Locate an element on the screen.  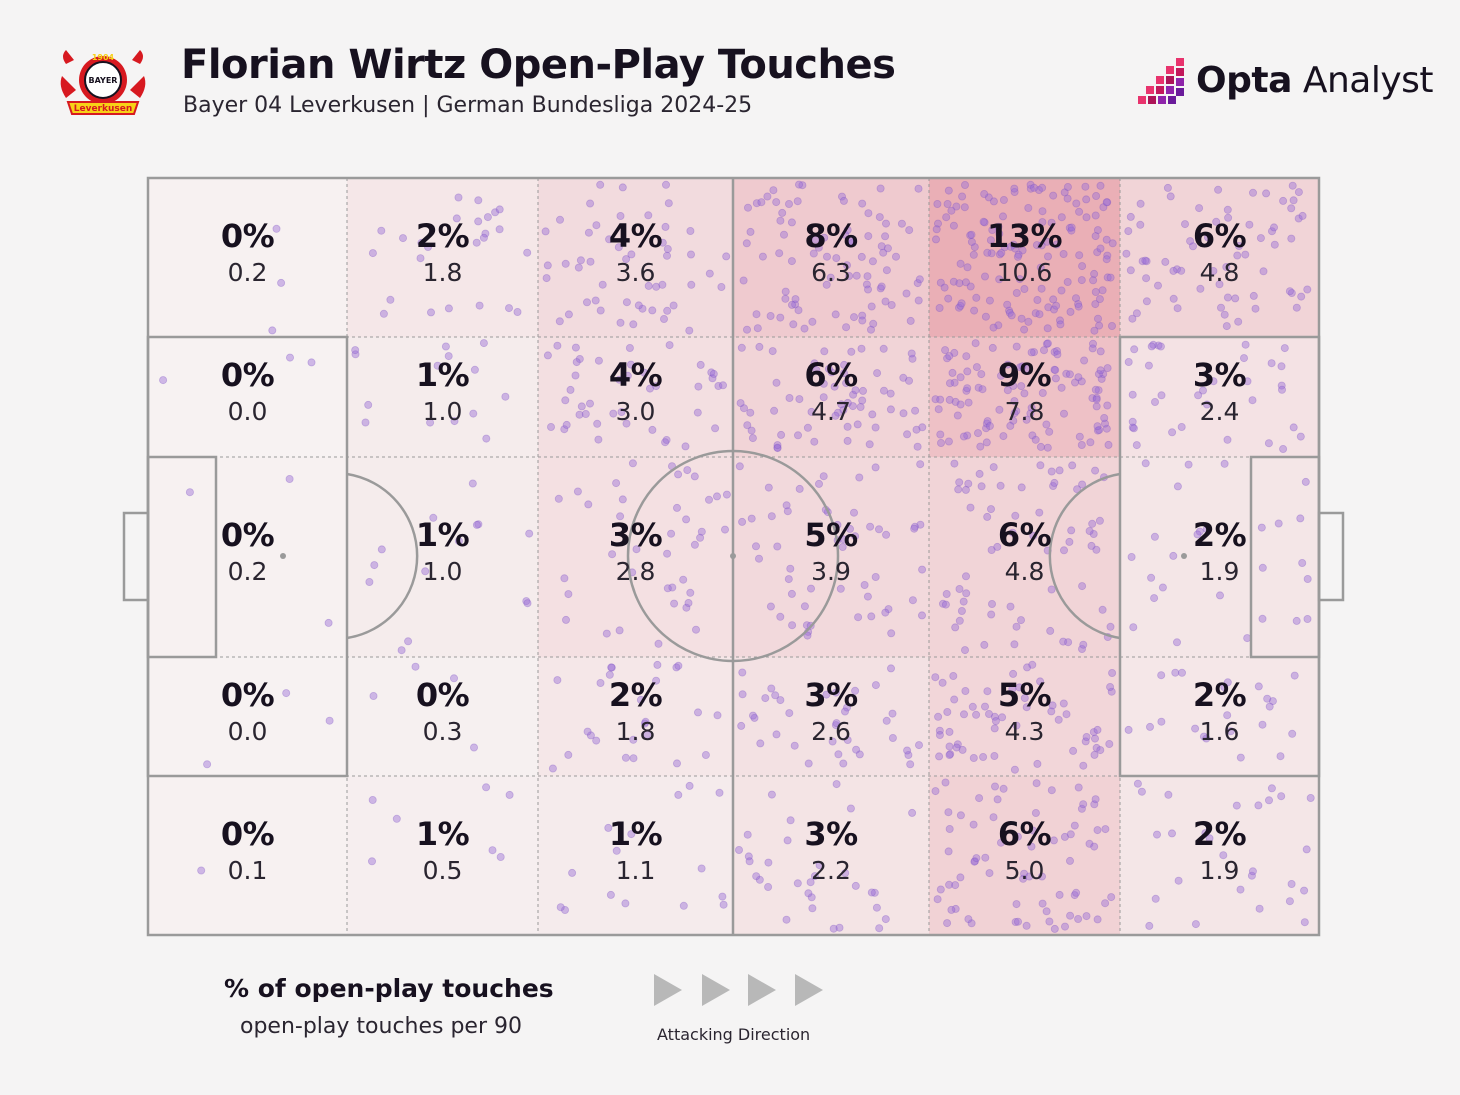
heatmap-cell-label: 1% 0.5 is located at coordinates (443, 851).